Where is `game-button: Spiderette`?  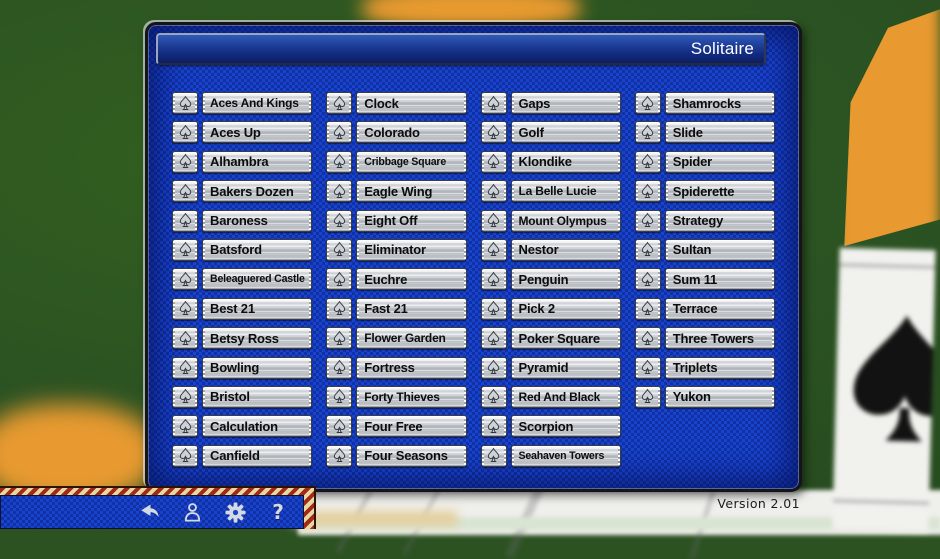 game-button: Spiderette is located at coordinates (719, 191).